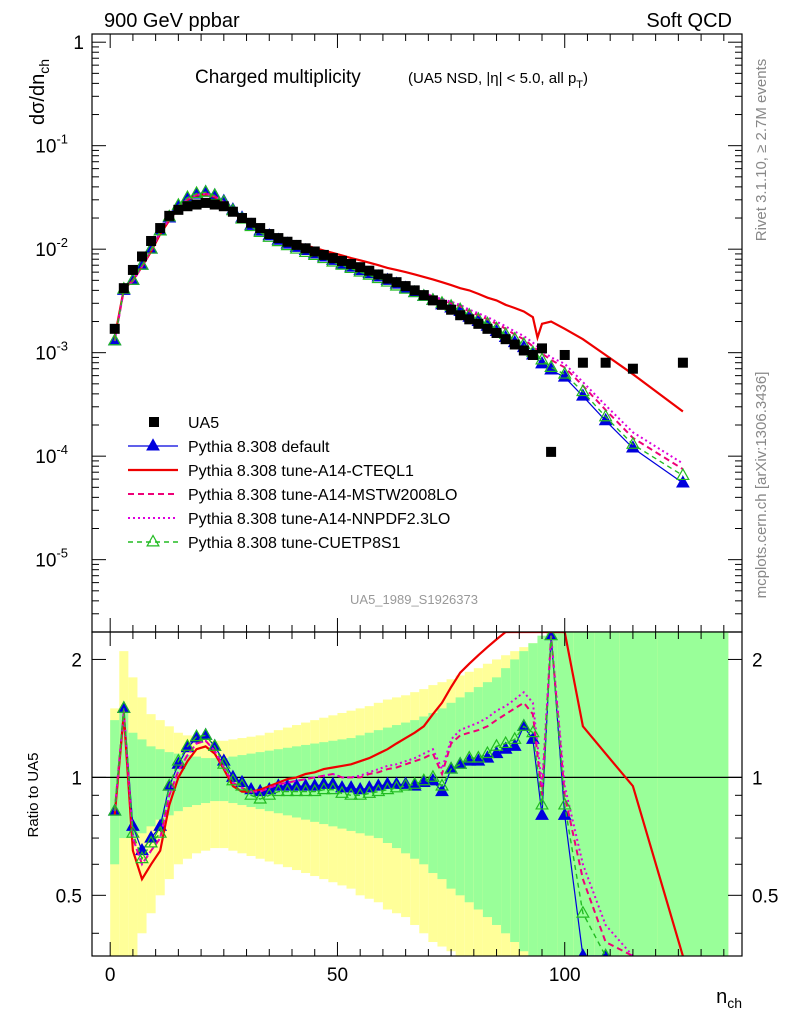 The width and height of the screenshot is (786, 1024). I want to click on main-ytick-exp-1: -4, so click(62, 449).